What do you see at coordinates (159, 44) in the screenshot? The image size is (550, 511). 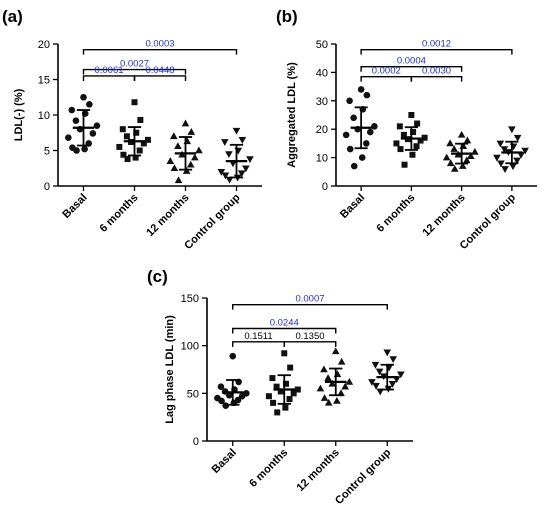 I see `p-value-label: 0.0003` at bounding box center [159, 44].